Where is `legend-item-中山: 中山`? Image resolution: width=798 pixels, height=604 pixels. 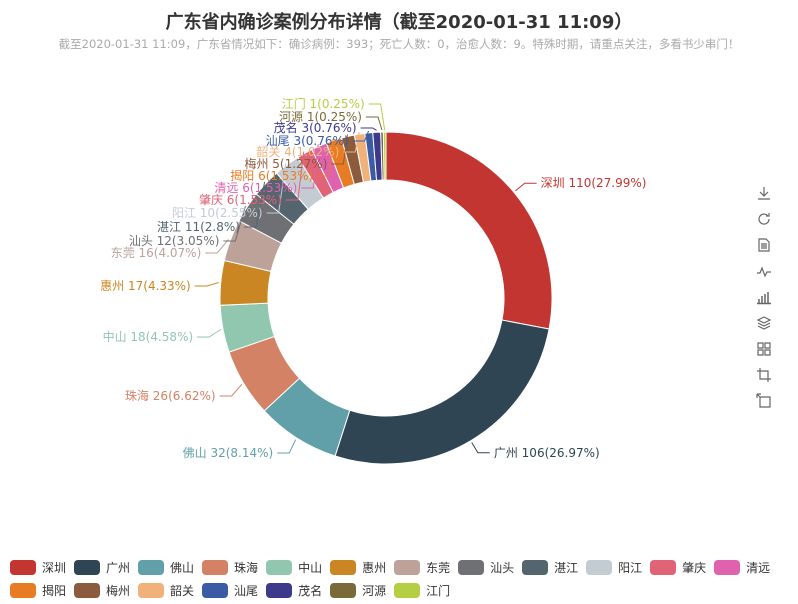 legend-item-中山: 中山 is located at coordinates (294, 567).